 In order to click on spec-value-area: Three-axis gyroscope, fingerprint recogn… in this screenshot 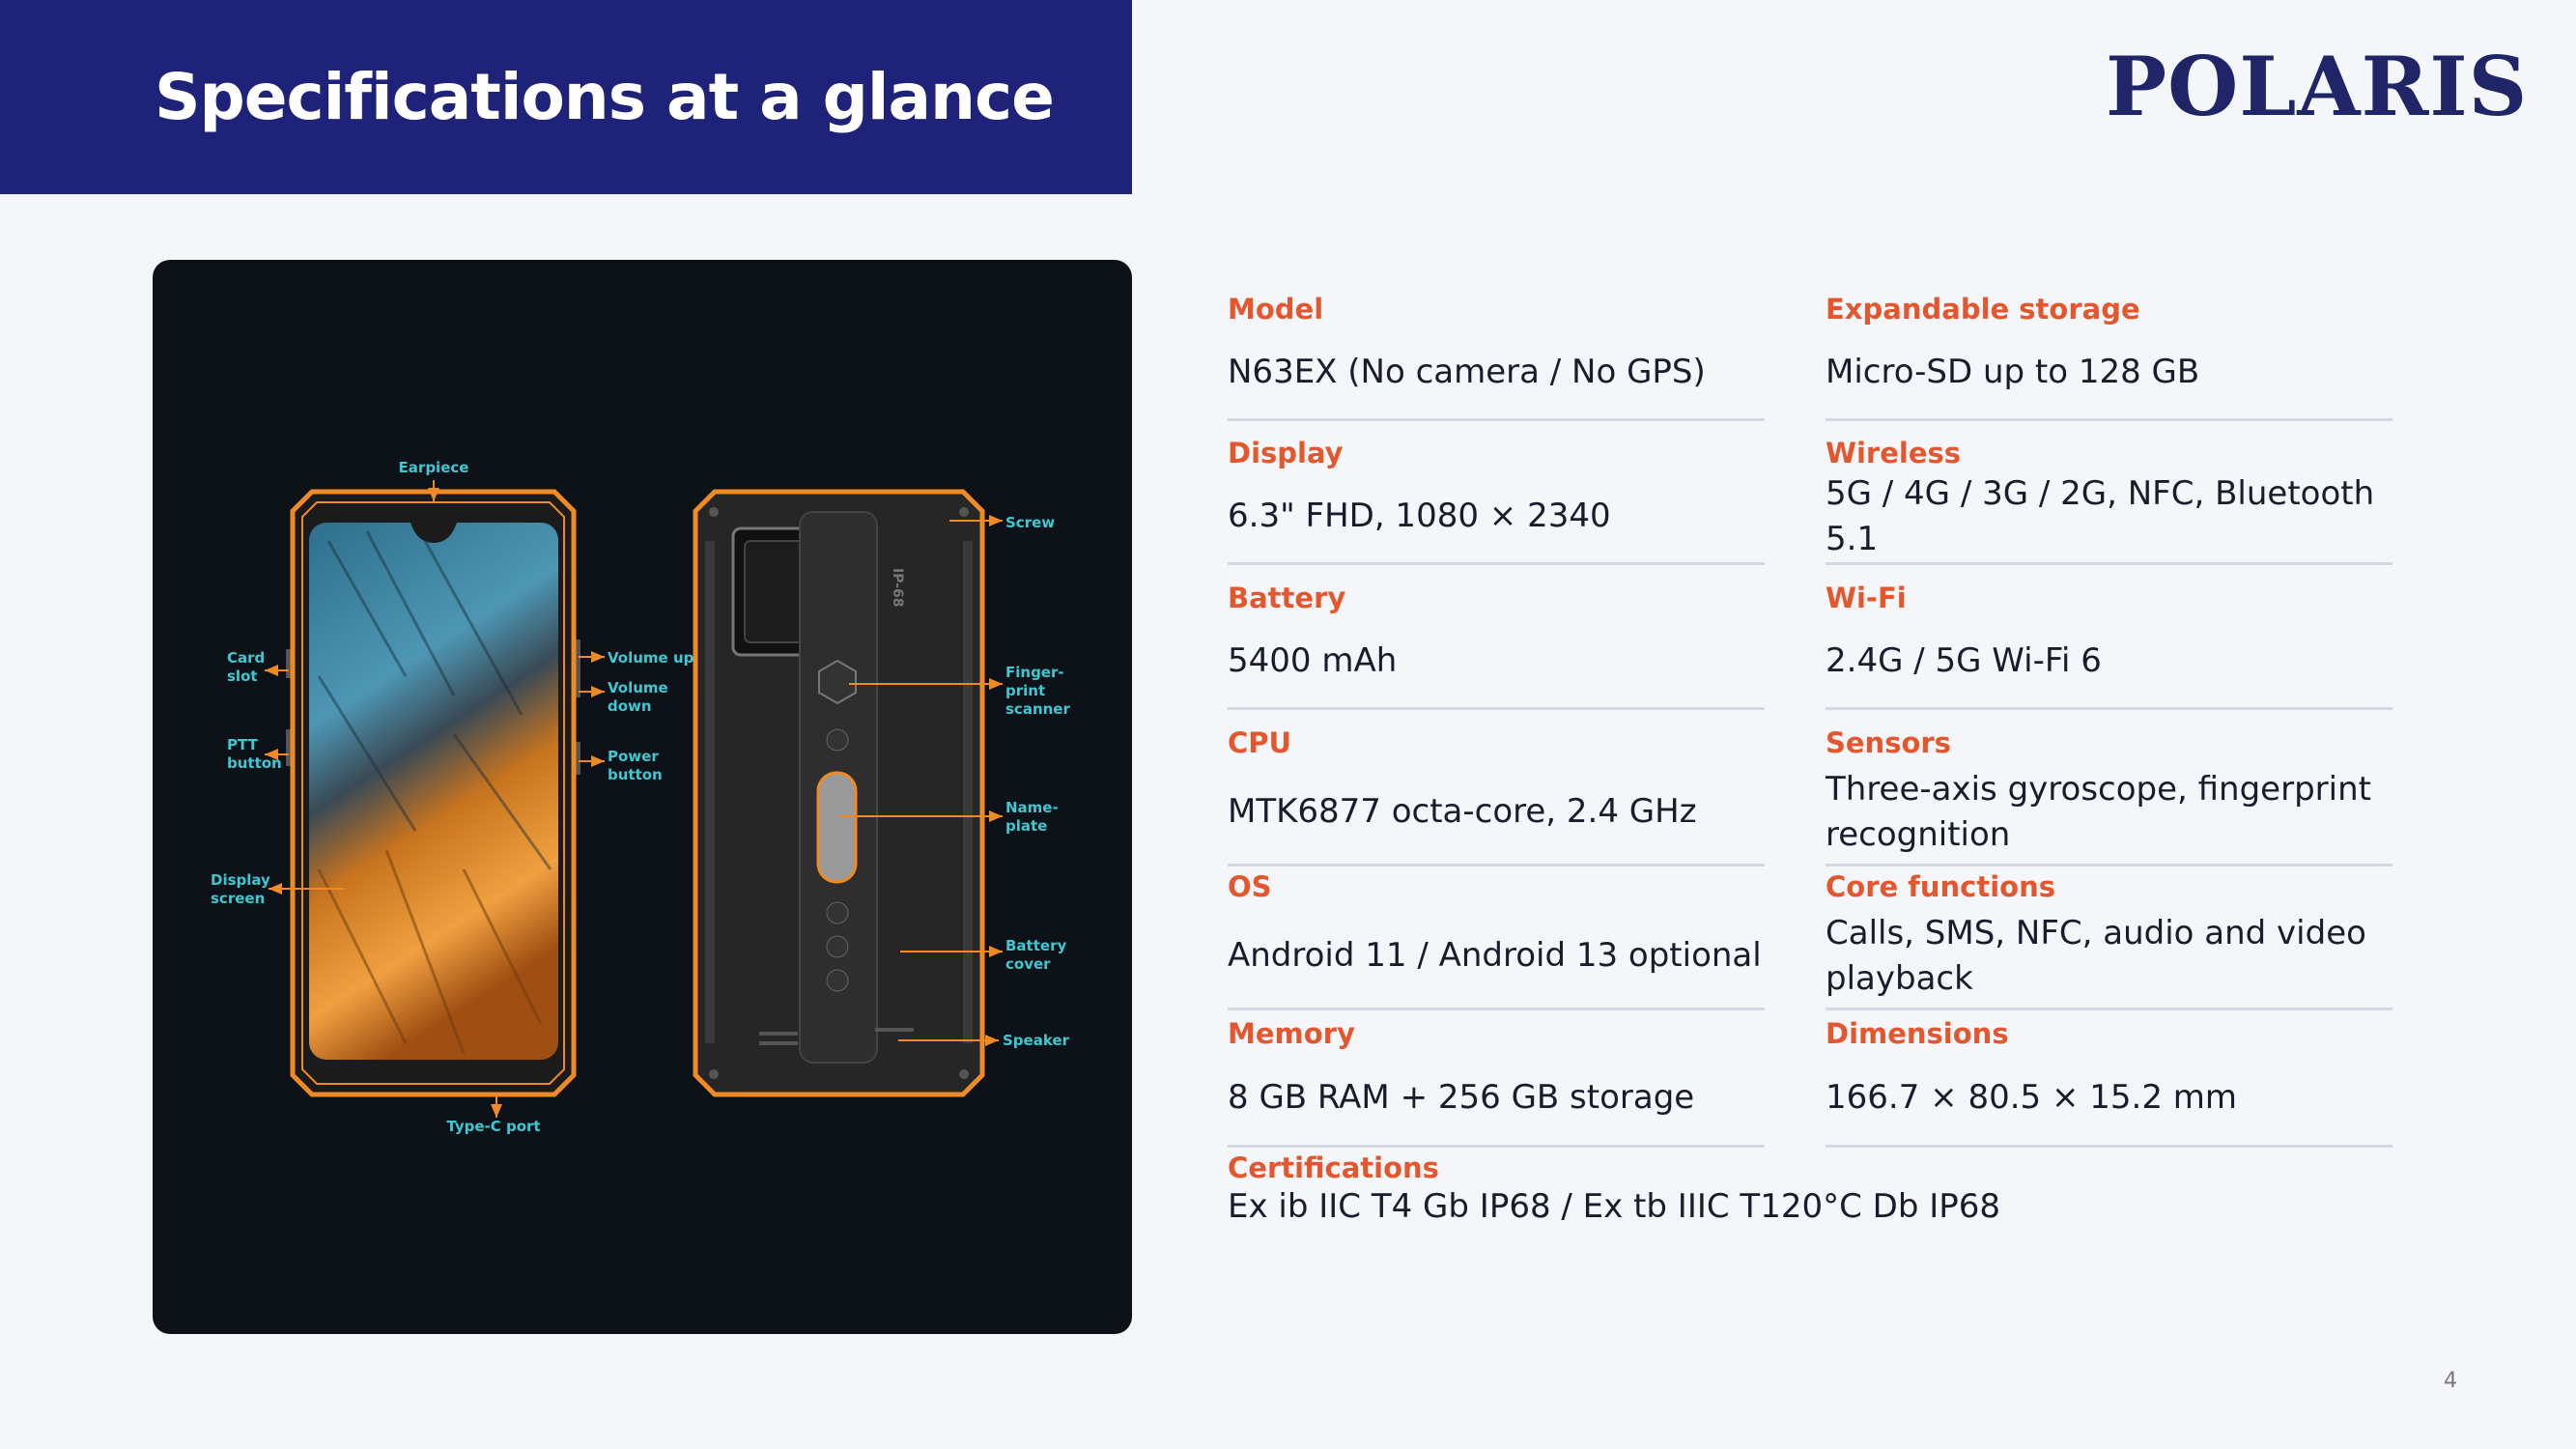, I will do `click(2109, 812)`.